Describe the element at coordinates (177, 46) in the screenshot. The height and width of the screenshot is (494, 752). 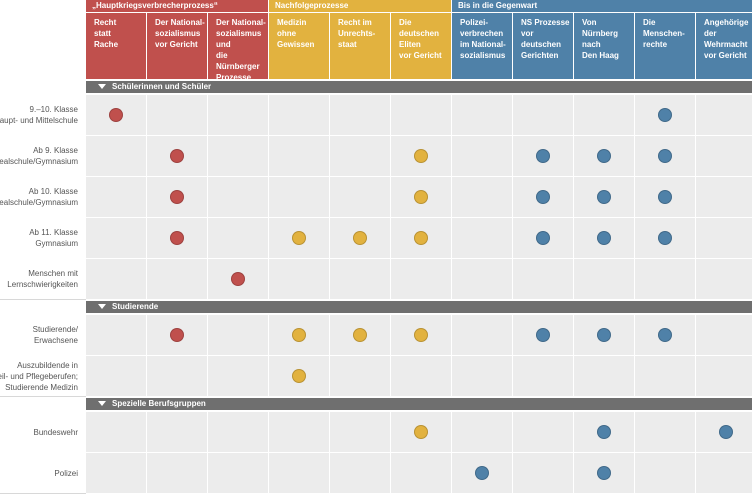
I see `column-header: Der National-sozialismus vor Gericht` at that location.